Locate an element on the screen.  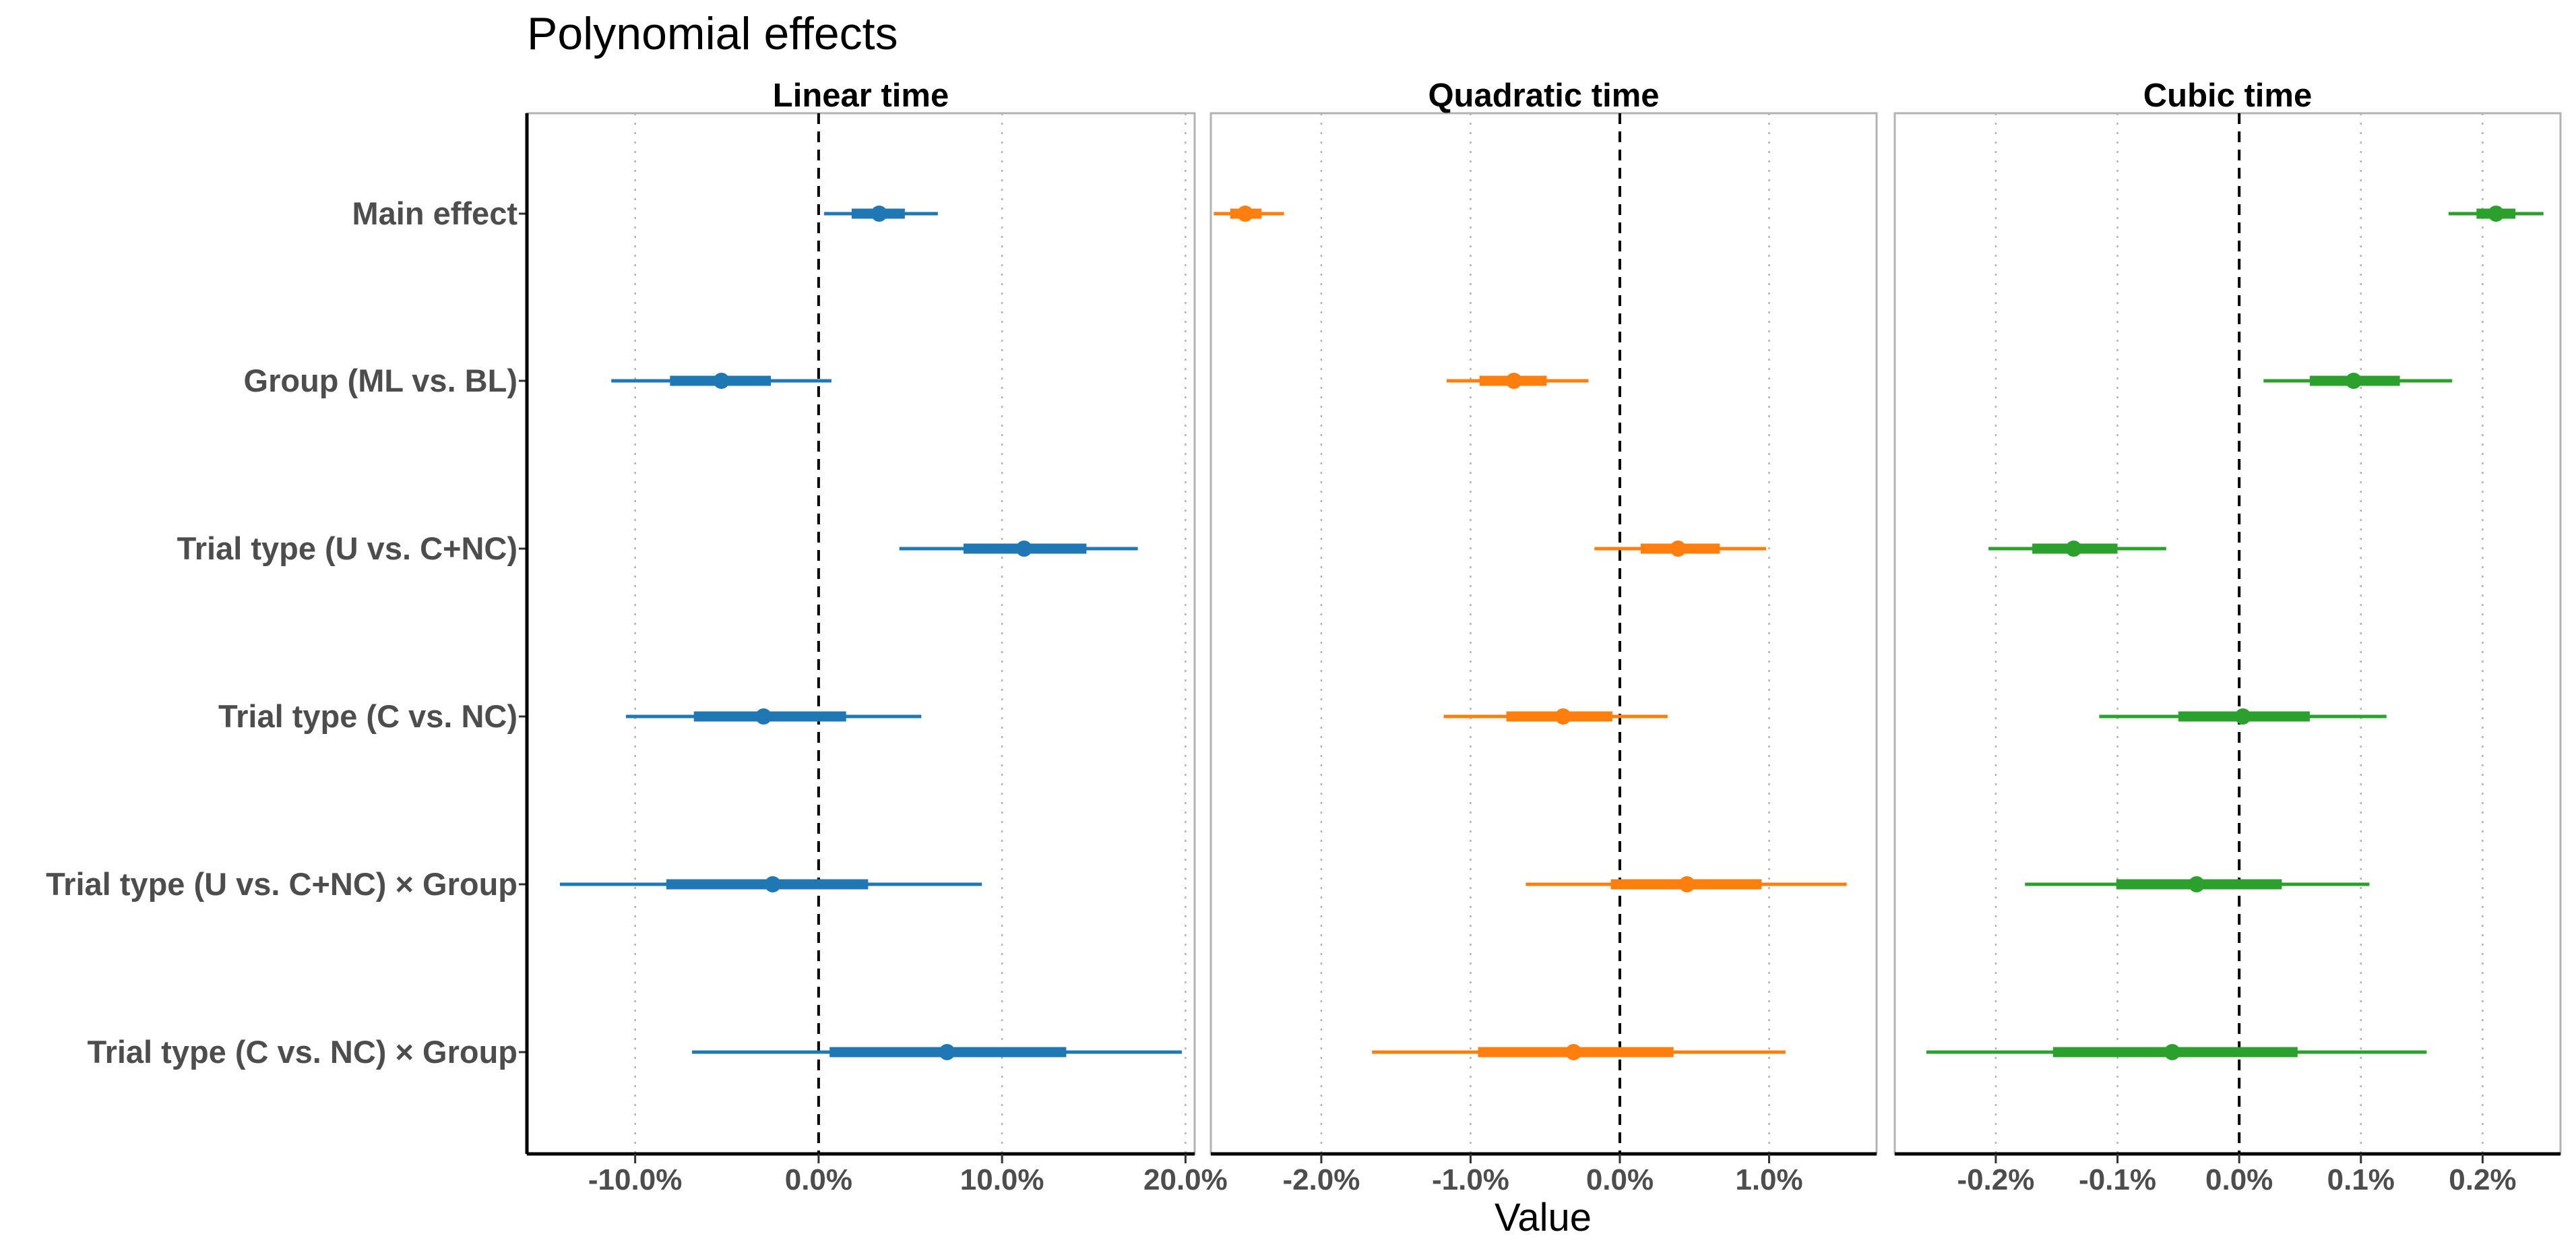
x-axis-title: Value is located at coordinates (1543, 1217).